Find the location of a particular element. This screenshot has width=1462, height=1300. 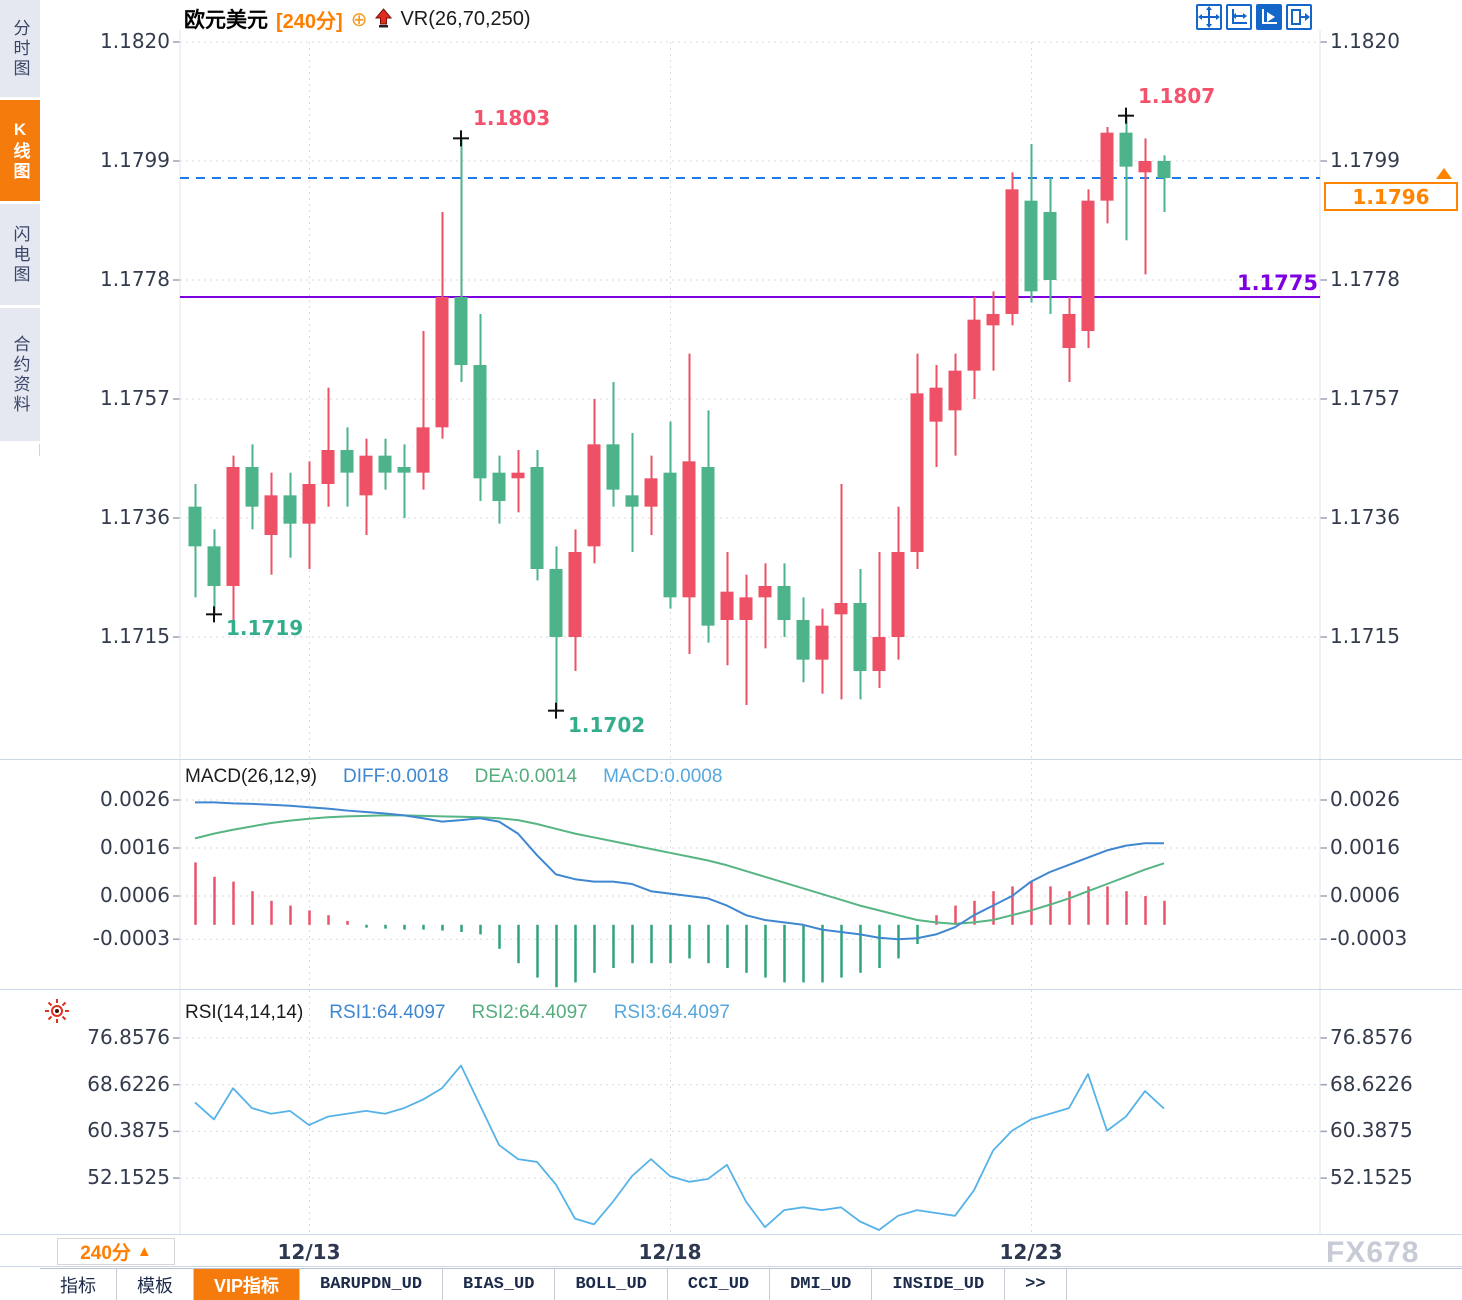

macd-dea-value: DEA:0.0014 is located at coordinates (526, 776).